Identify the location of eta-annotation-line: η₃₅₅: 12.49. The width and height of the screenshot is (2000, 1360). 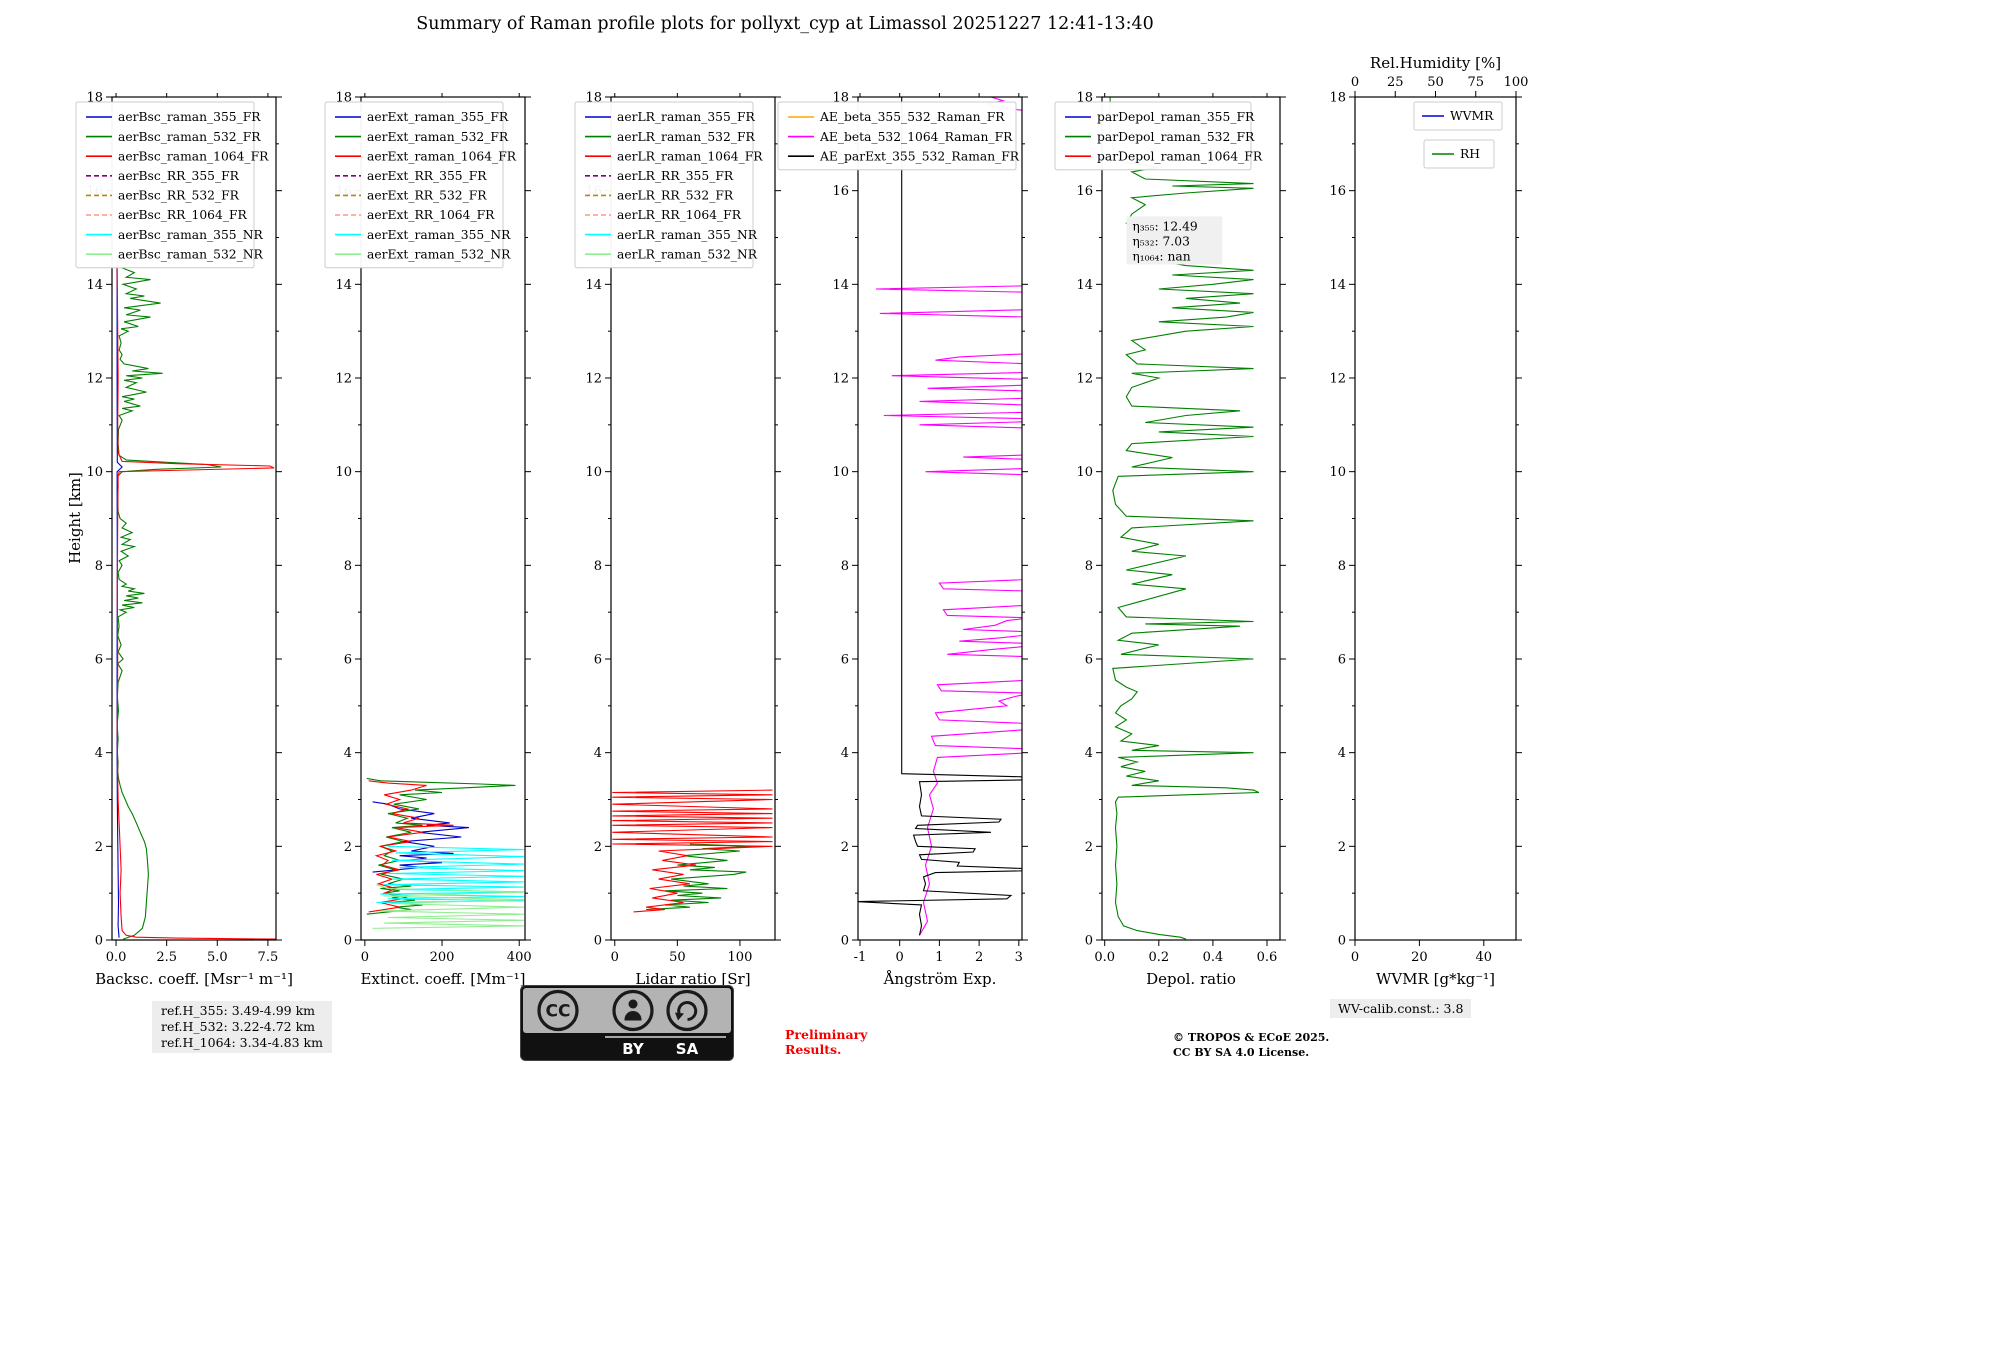
(1164, 226).